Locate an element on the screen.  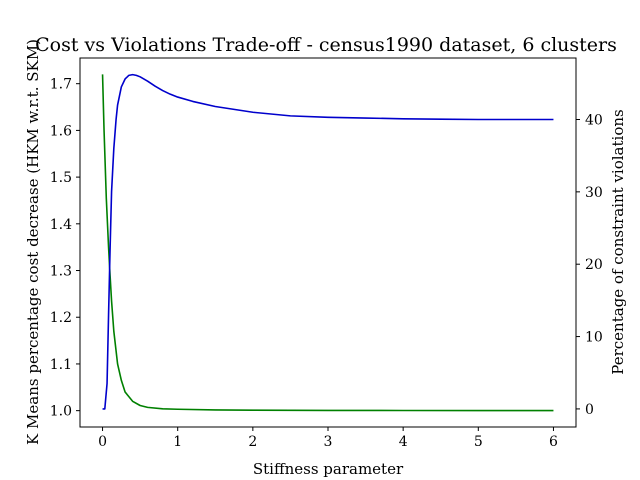
left-y-tick-label: 1.6 is located at coordinates (61, 131).